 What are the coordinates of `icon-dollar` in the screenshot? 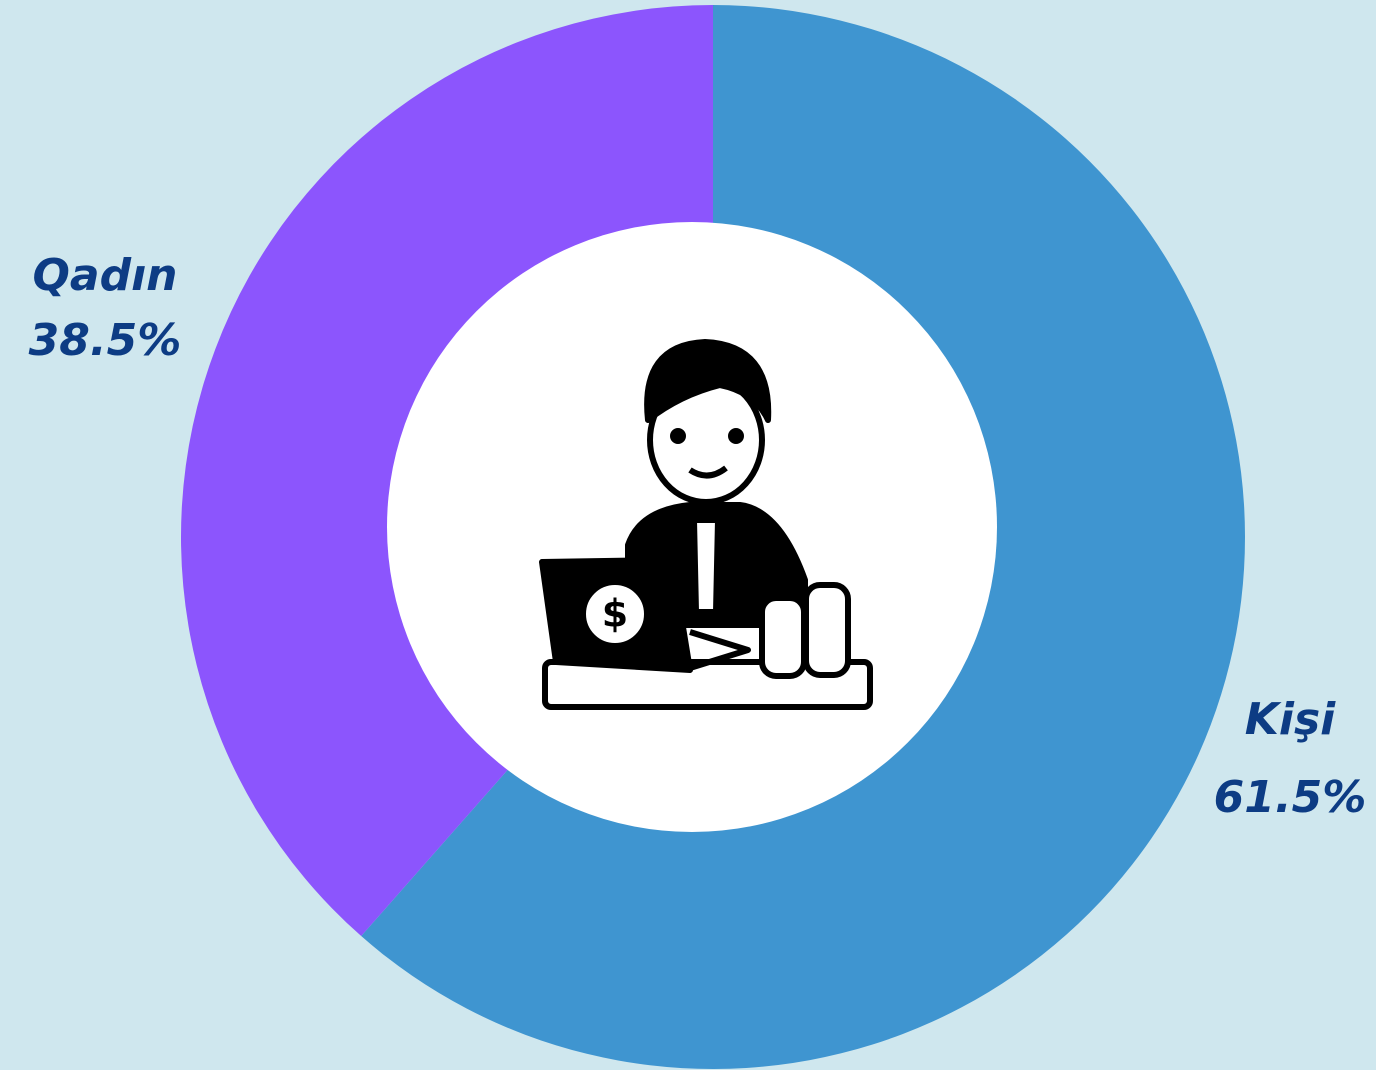 It's located at (615, 614).